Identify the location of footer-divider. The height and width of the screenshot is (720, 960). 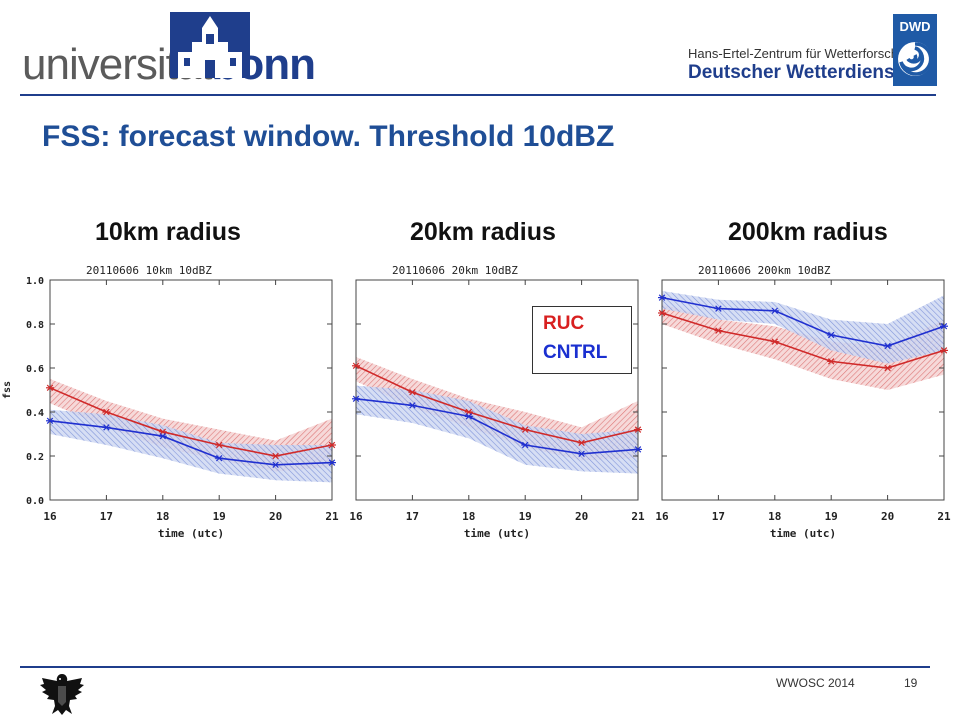
(475, 667).